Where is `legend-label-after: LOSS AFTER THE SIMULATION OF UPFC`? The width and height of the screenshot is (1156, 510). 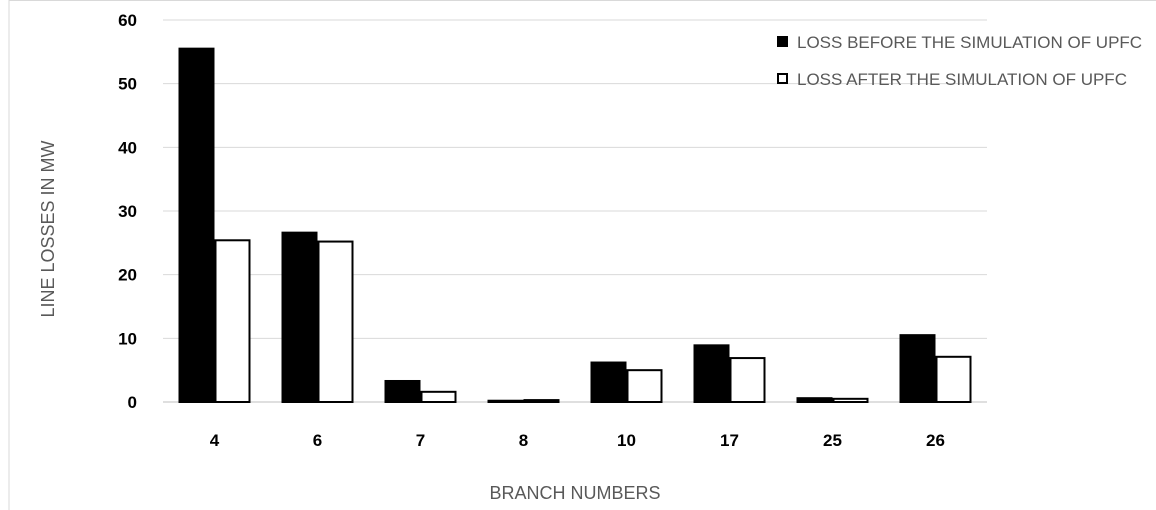
legend-label-after: LOSS AFTER THE SIMULATION OF UPFC is located at coordinates (962, 79).